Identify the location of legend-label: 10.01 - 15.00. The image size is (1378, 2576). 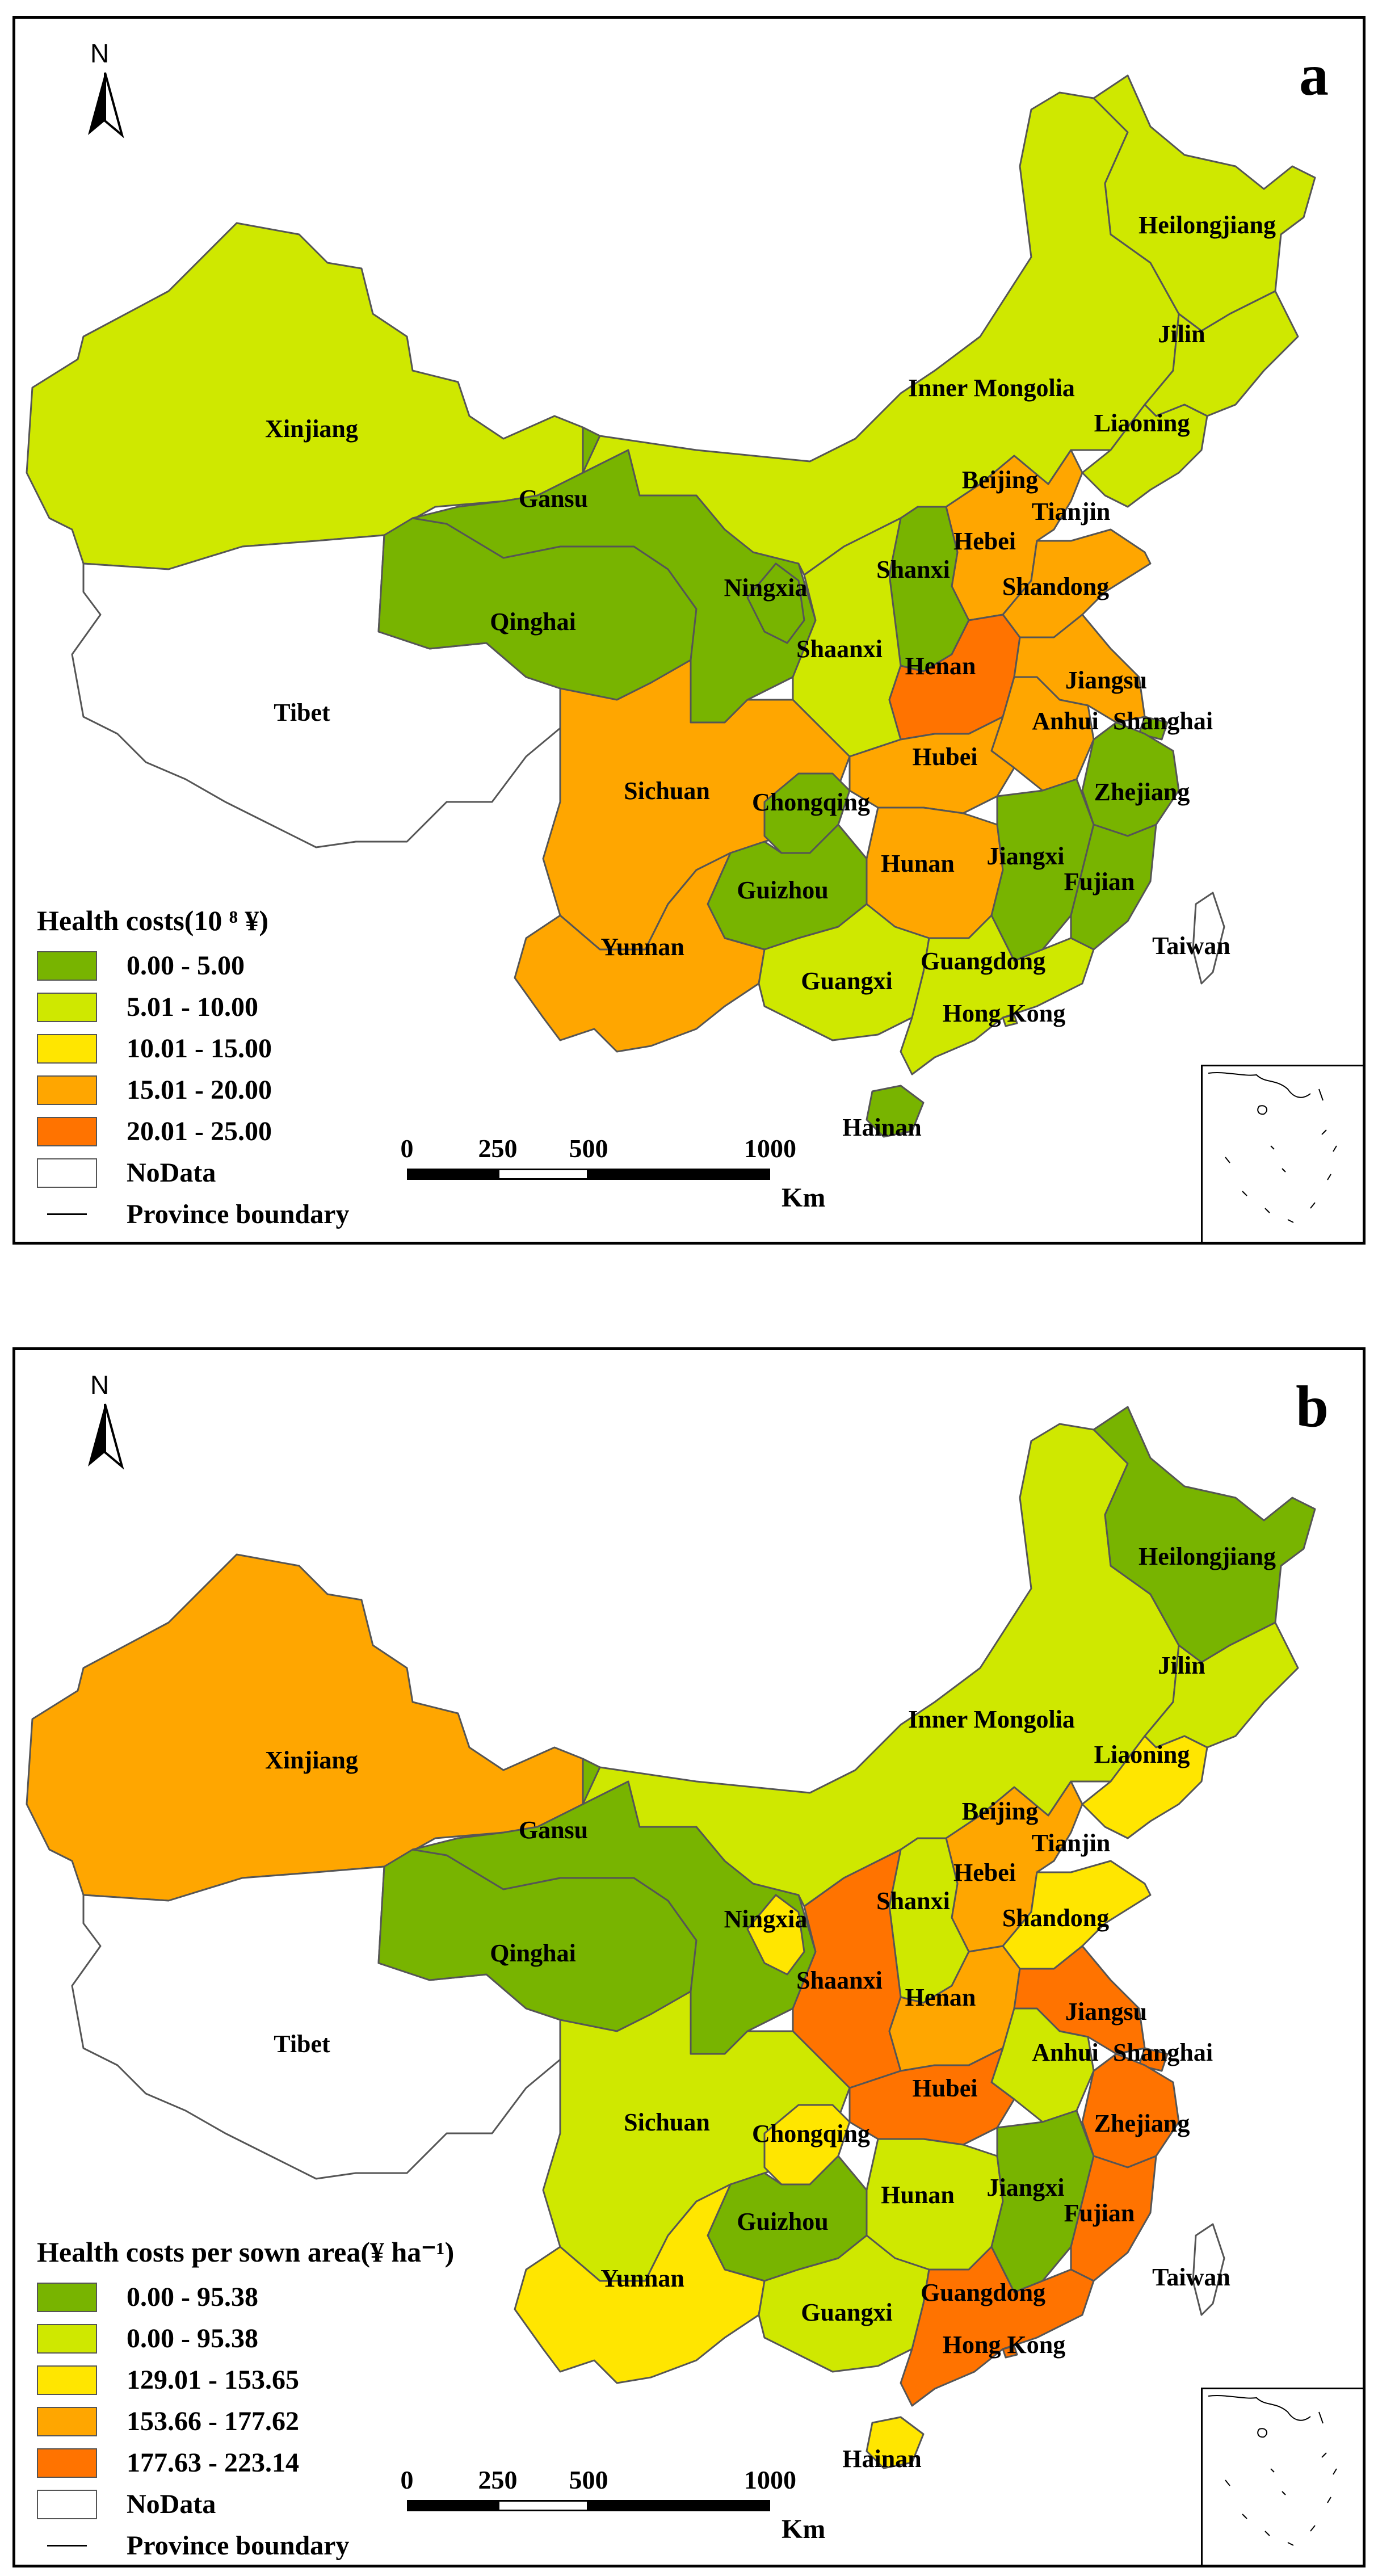
(199, 1048).